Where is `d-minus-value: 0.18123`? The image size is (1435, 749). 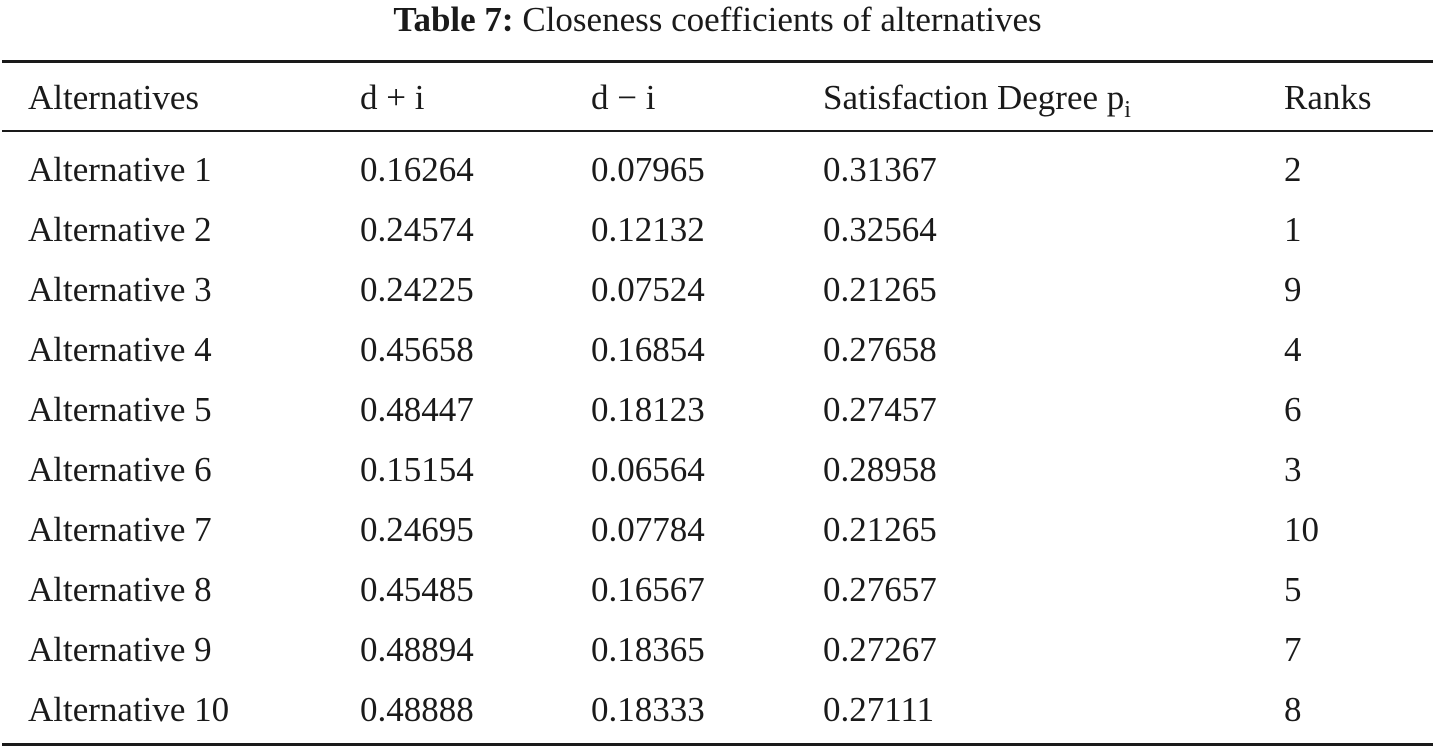 d-minus-value: 0.18123 is located at coordinates (648, 409).